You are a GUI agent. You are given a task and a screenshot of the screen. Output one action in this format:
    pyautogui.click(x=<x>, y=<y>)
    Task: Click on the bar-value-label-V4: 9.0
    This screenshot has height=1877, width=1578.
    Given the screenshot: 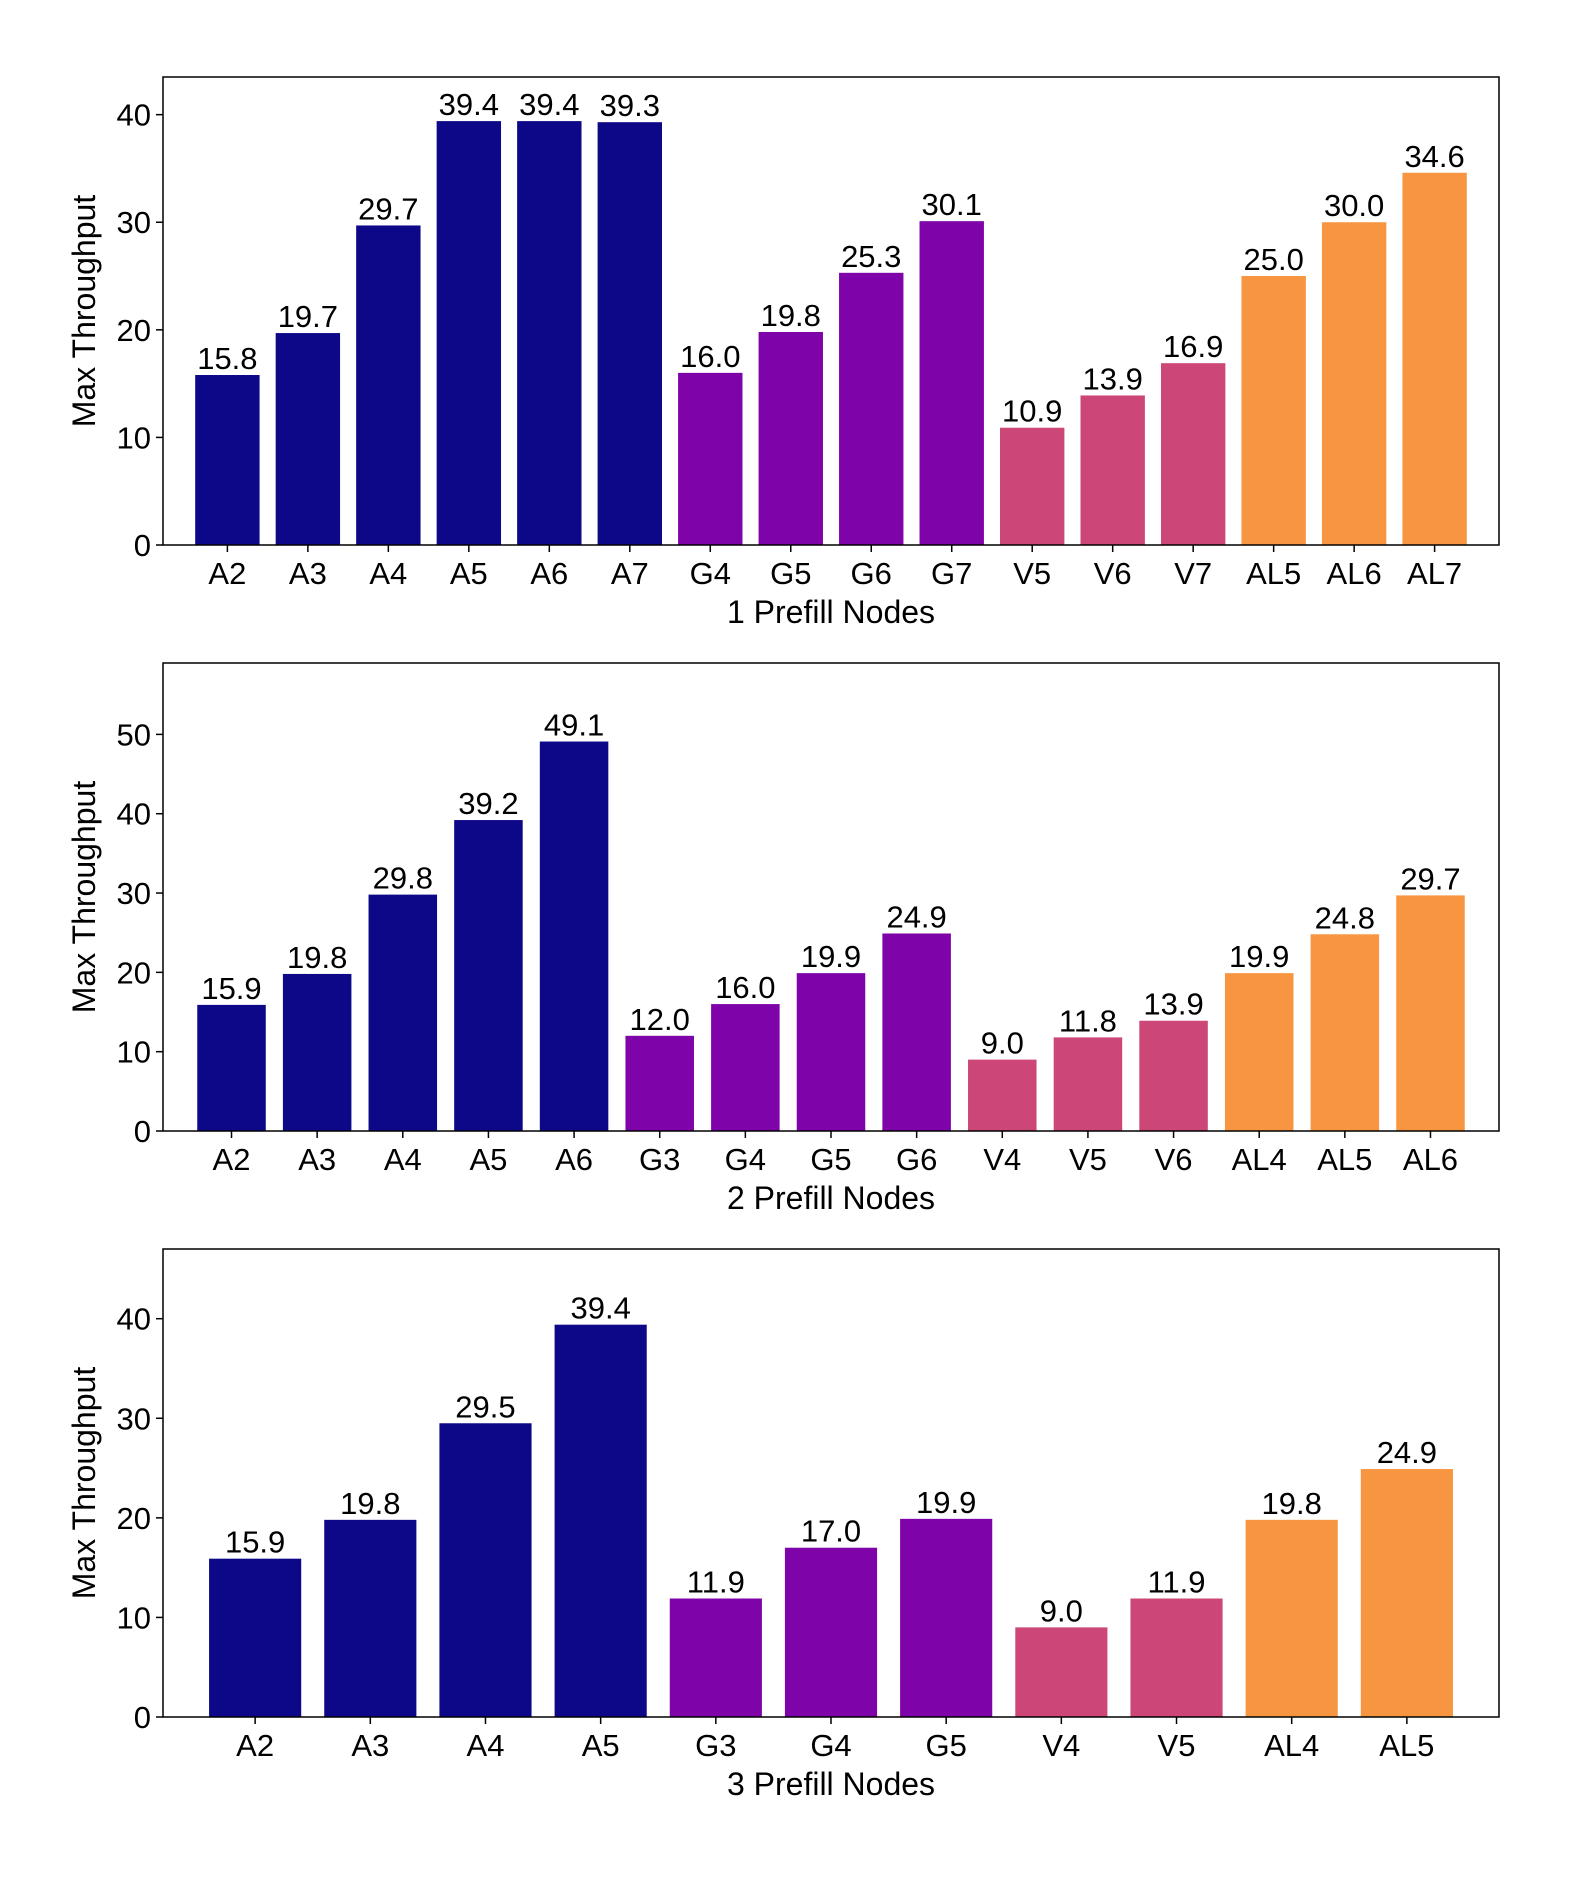 What is the action you would take?
    pyautogui.click(x=1061, y=1610)
    